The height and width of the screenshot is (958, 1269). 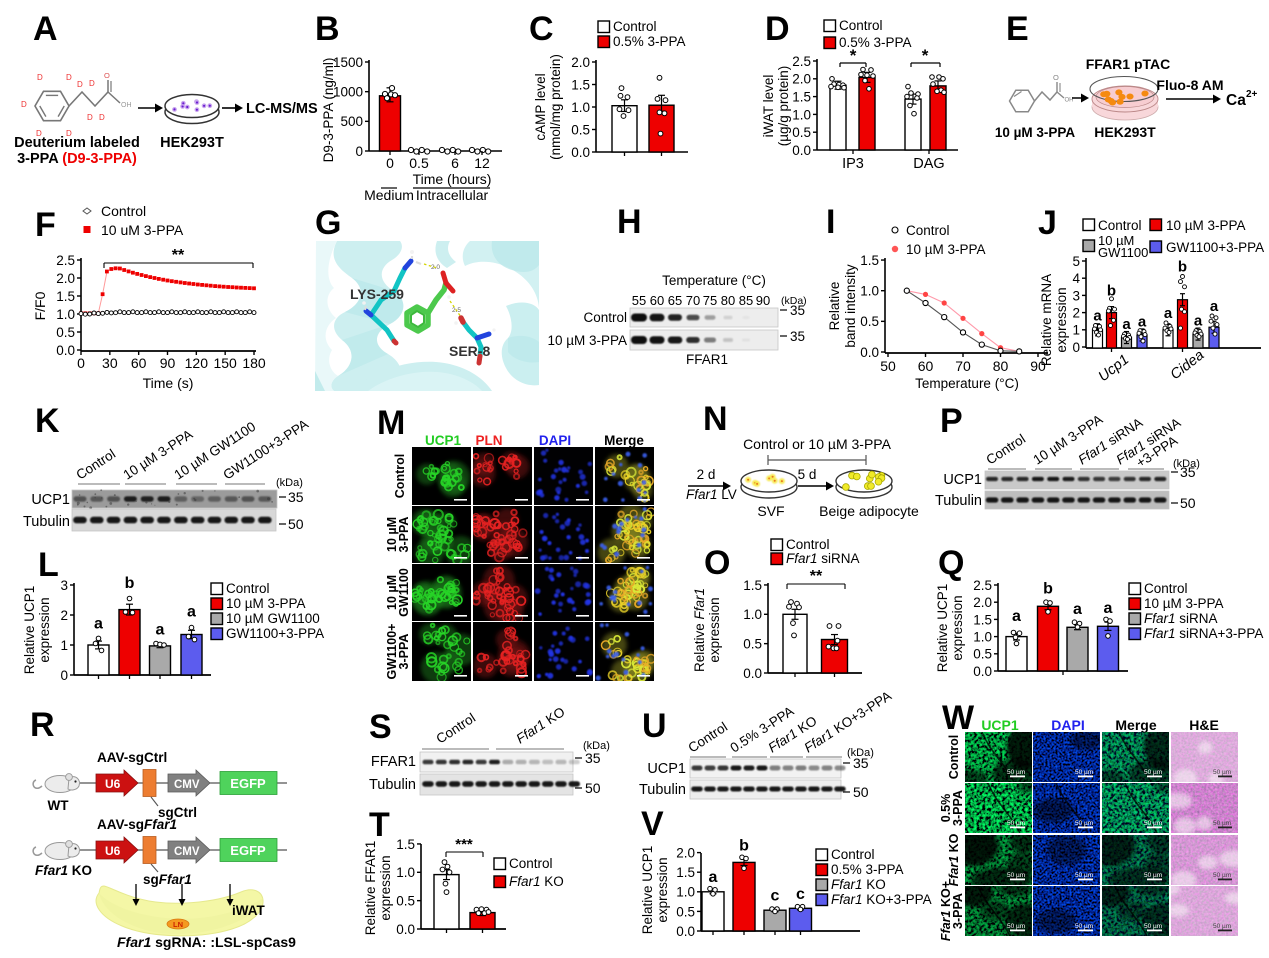 What do you see at coordinates (248, 910) in the screenshot?
I see `svg-text: iWAT` at bounding box center [248, 910].